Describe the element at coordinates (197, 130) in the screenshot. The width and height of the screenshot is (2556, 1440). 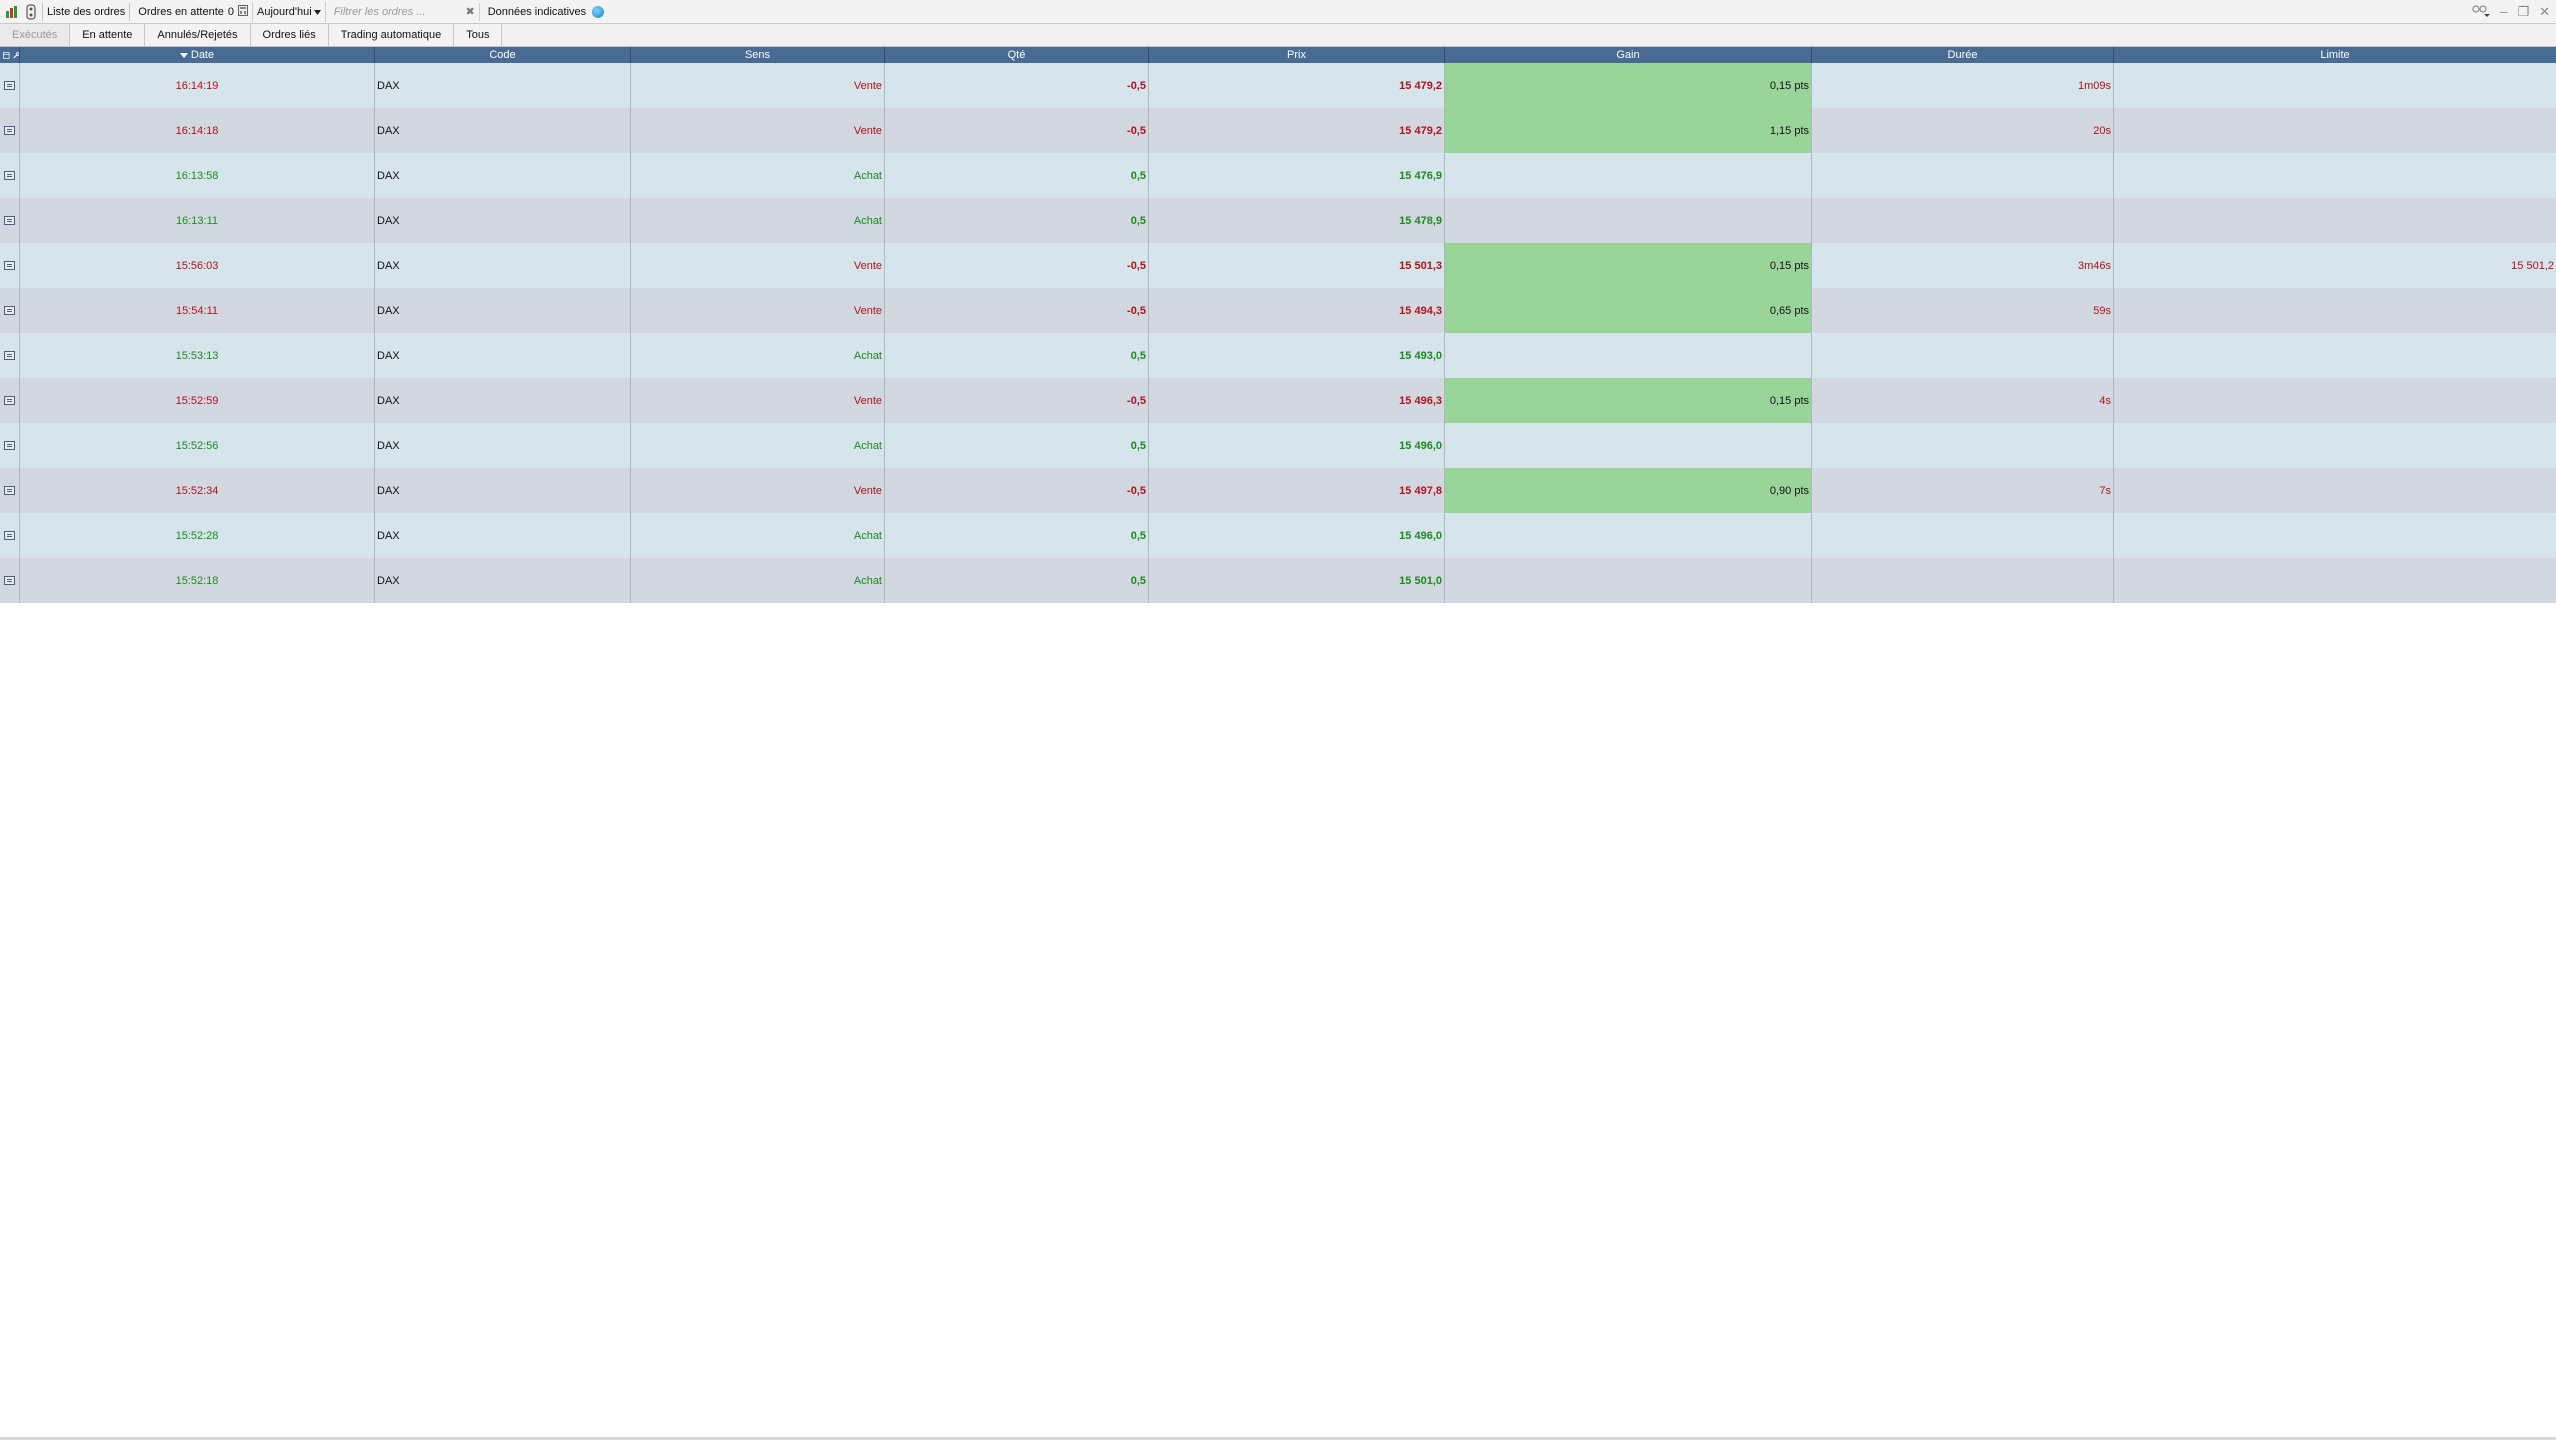
I see `cell-date: 16:14:18` at that location.